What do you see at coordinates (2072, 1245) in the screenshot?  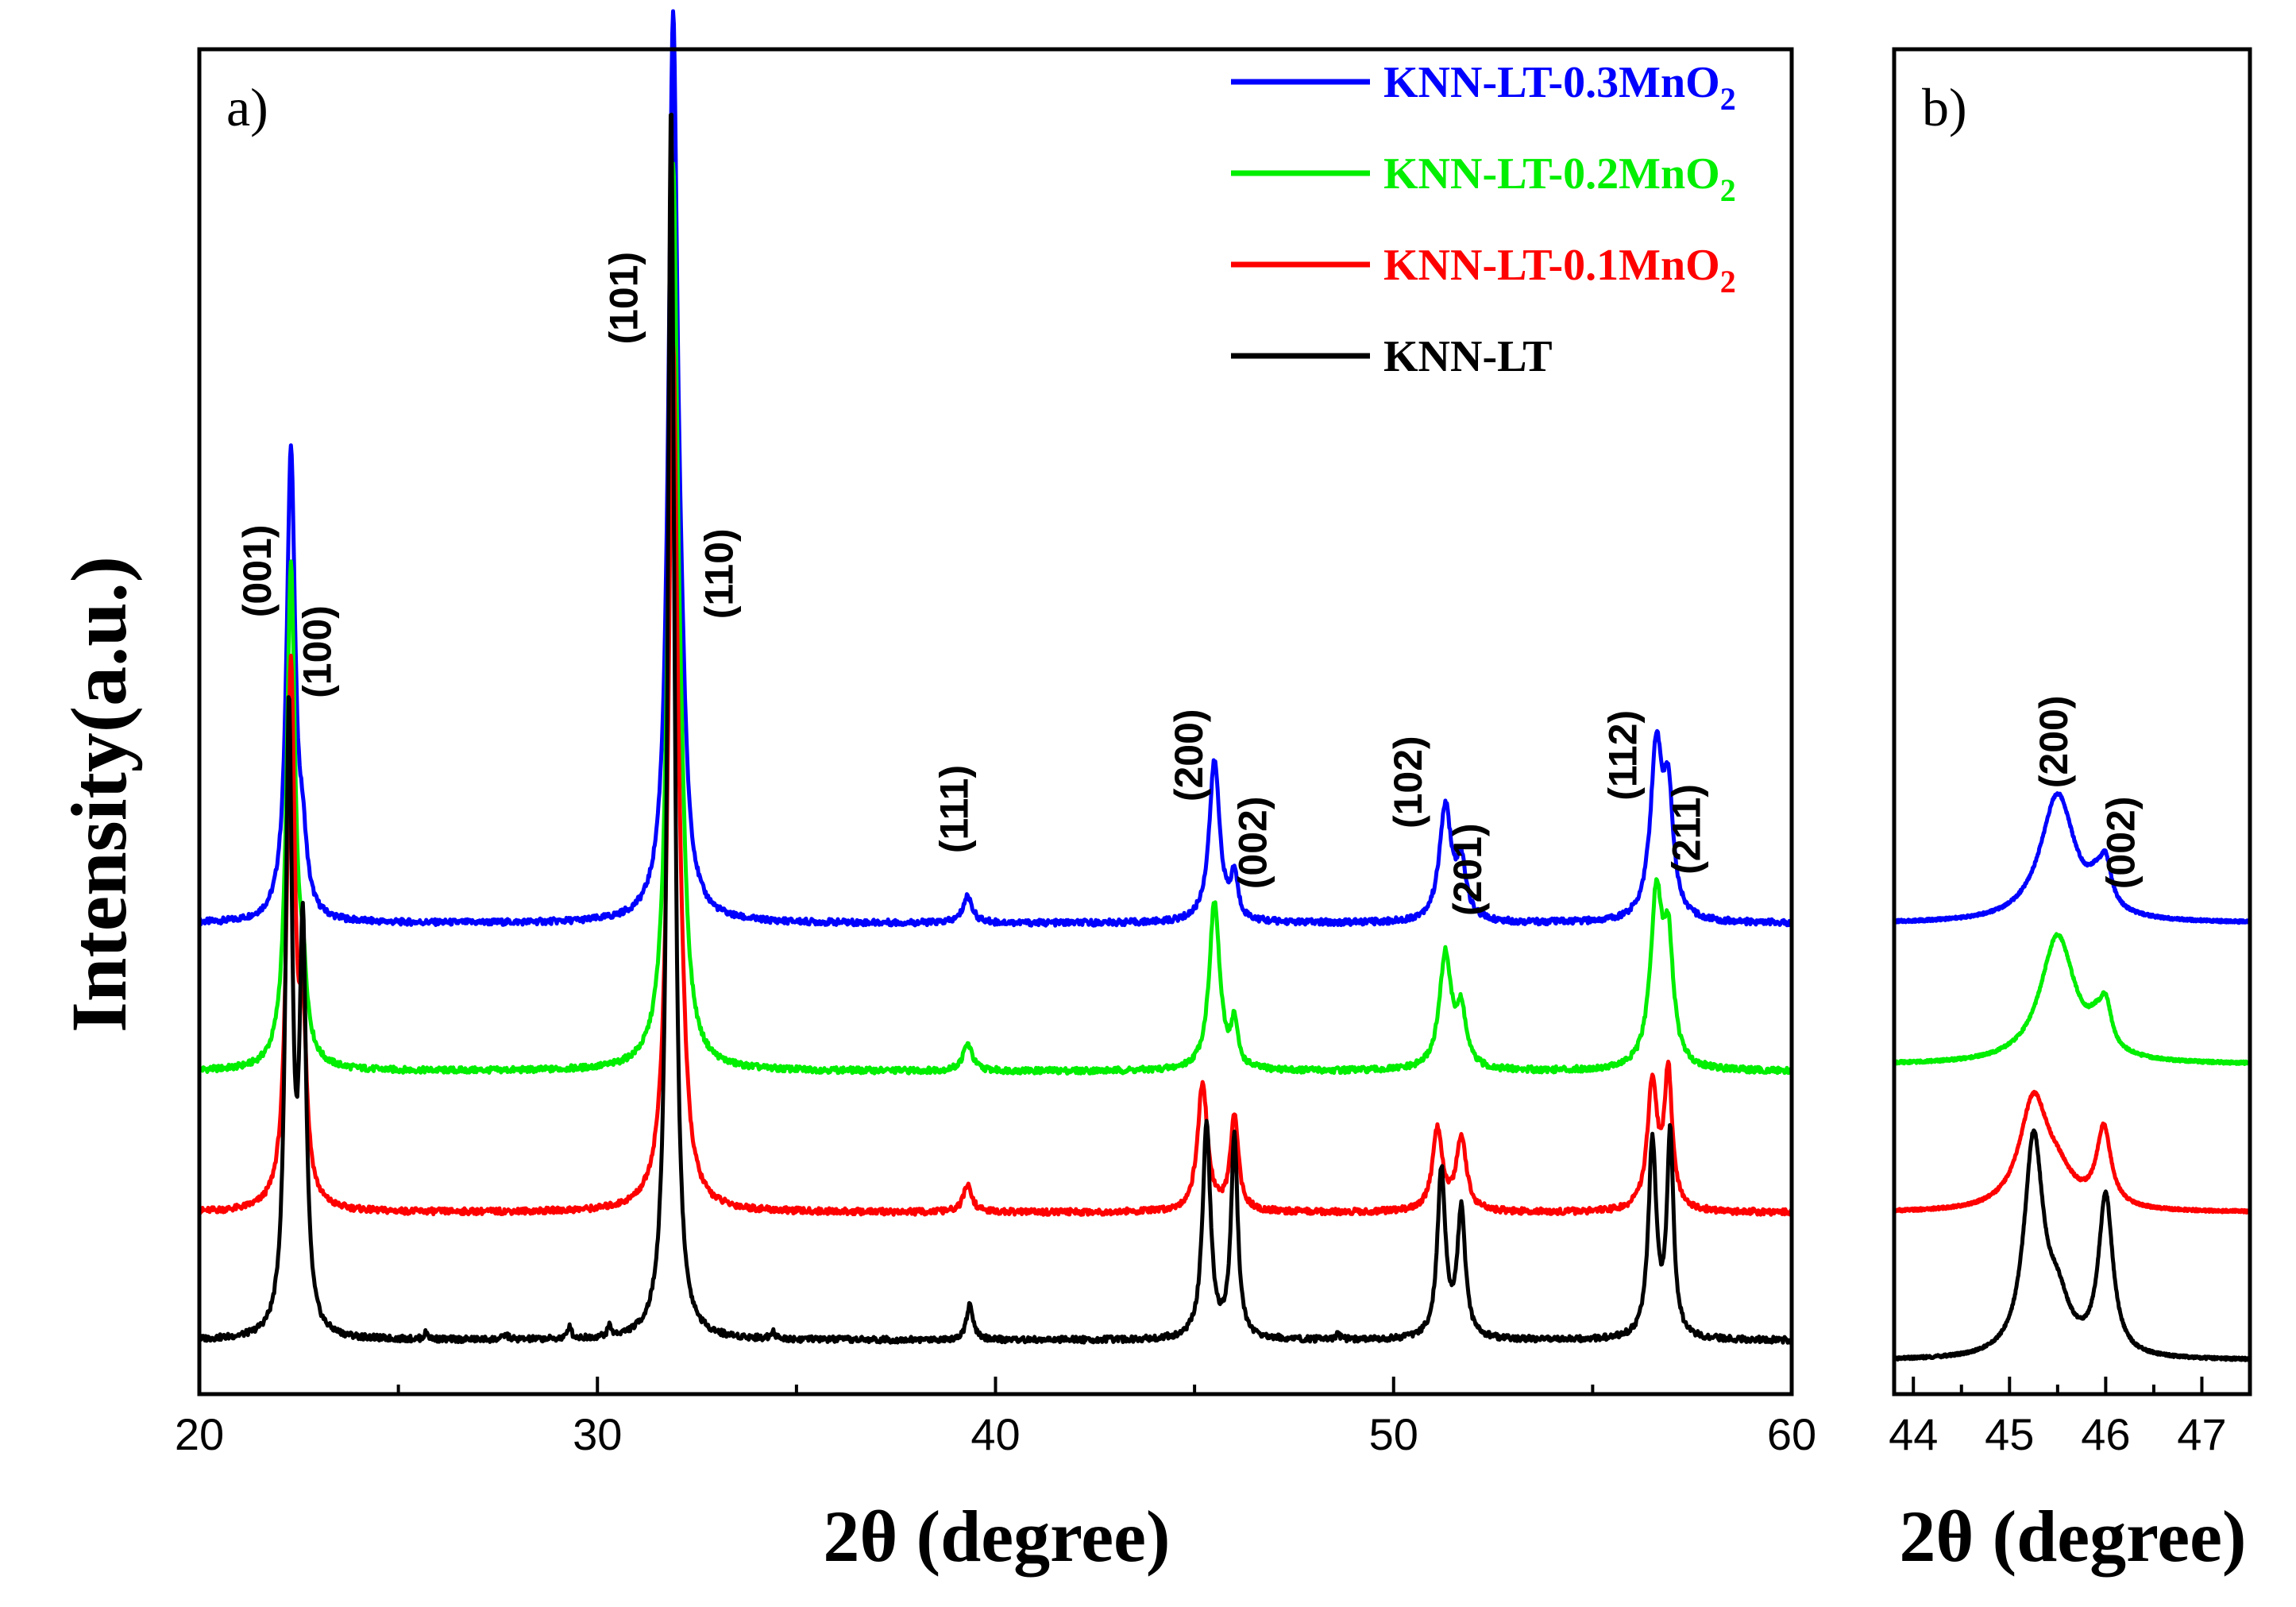 I see `series-line-knn-lt` at bounding box center [2072, 1245].